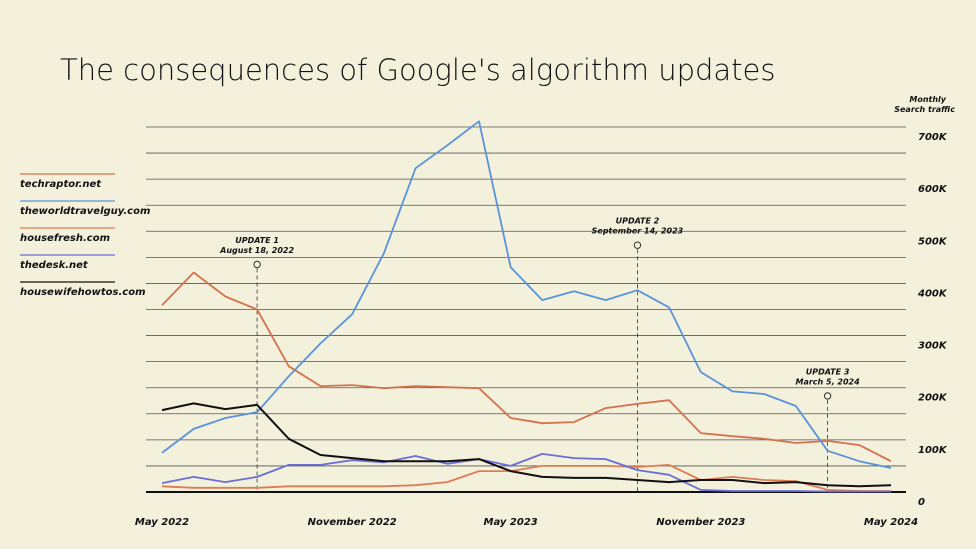  What do you see at coordinates (511, 522) in the screenshot?
I see `x-tick-label: May 2023` at bounding box center [511, 522].